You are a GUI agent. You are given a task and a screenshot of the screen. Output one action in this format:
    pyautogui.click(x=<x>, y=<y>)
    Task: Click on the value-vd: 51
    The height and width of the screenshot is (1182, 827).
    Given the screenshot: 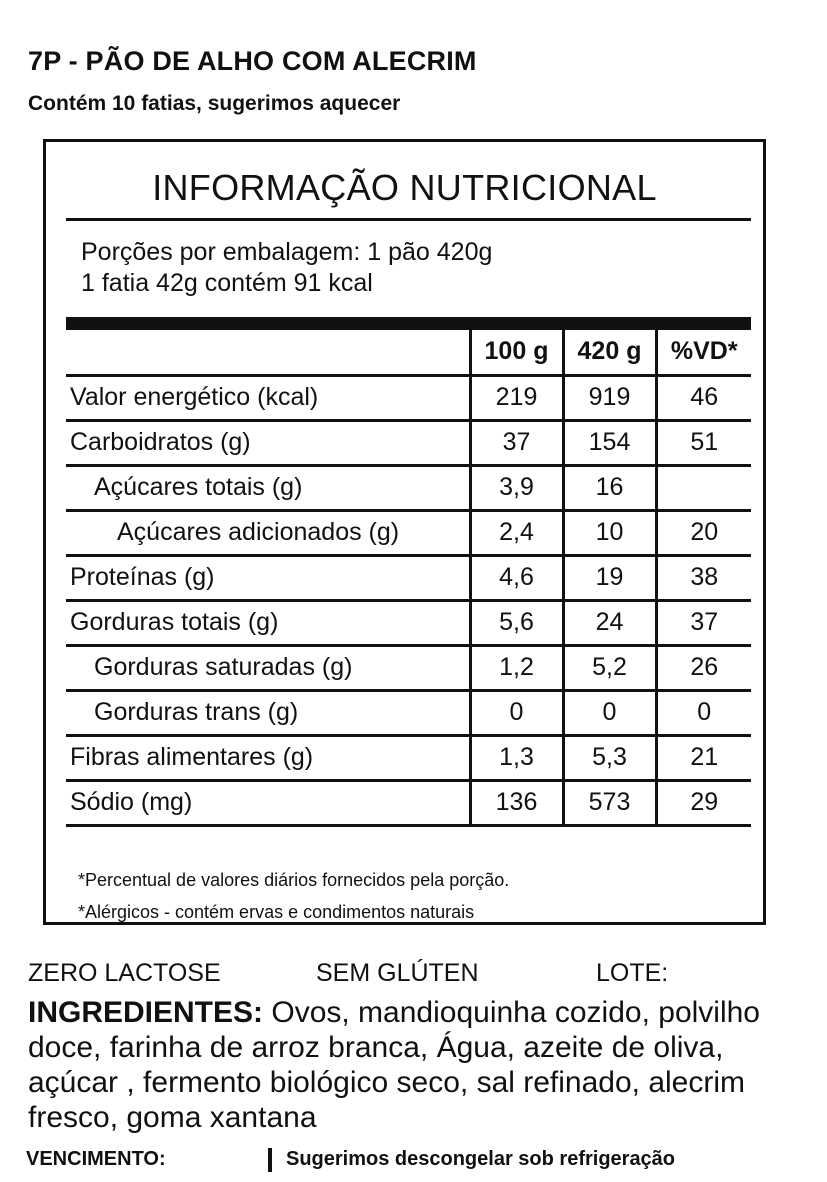 What is the action you would take?
    pyautogui.click(x=702, y=443)
    